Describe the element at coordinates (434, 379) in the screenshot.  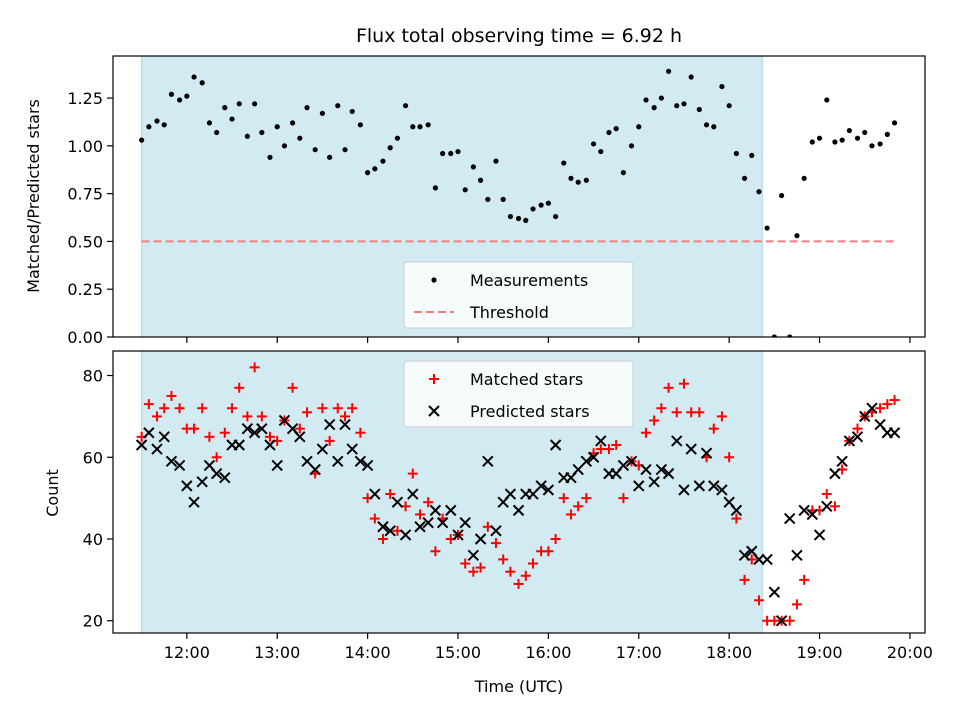
I see `legend-marker-plus` at that location.